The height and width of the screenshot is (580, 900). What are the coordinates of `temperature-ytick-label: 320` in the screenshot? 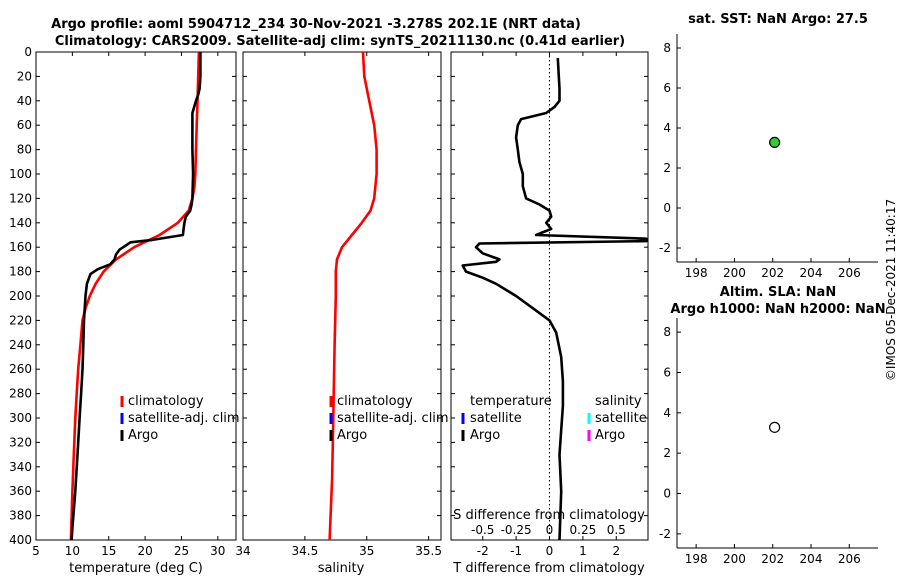 It's located at (20, 442).